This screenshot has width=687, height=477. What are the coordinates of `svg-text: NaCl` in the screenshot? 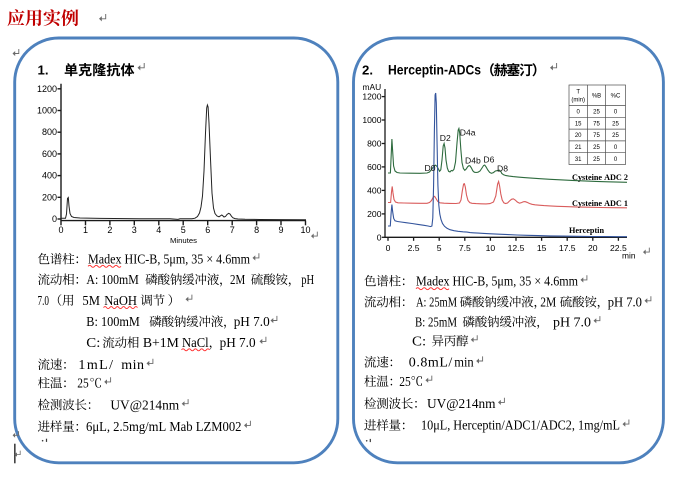 It's located at (195, 343).